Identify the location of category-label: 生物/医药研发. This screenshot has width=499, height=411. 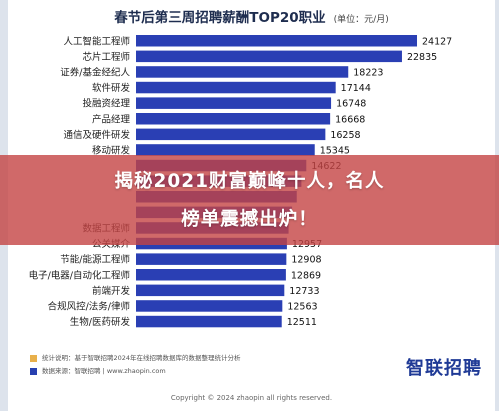
(100, 322).